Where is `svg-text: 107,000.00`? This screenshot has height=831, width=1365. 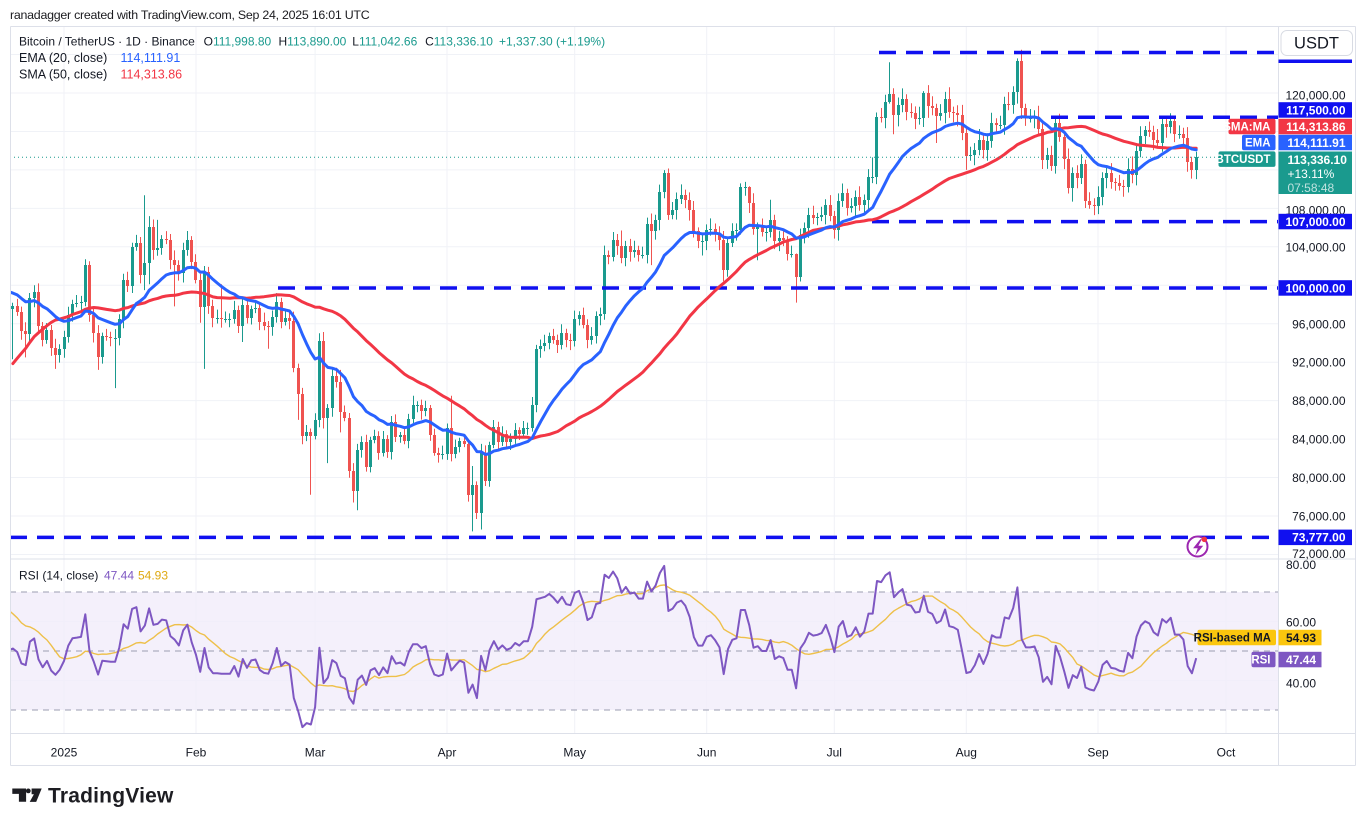
svg-text: 107,000.00 is located at coordinates (1315, 222).